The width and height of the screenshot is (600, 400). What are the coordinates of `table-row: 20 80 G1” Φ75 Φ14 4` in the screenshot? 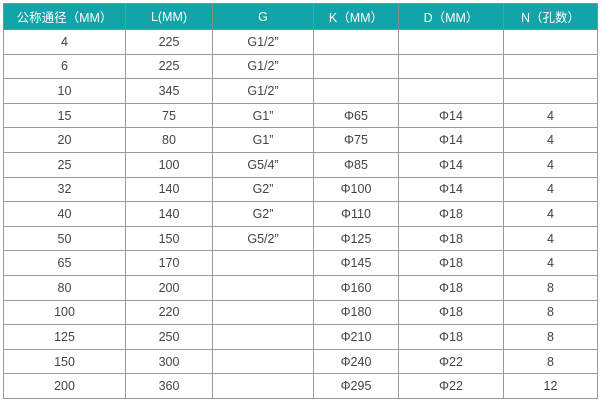 It's located at (300, 140).